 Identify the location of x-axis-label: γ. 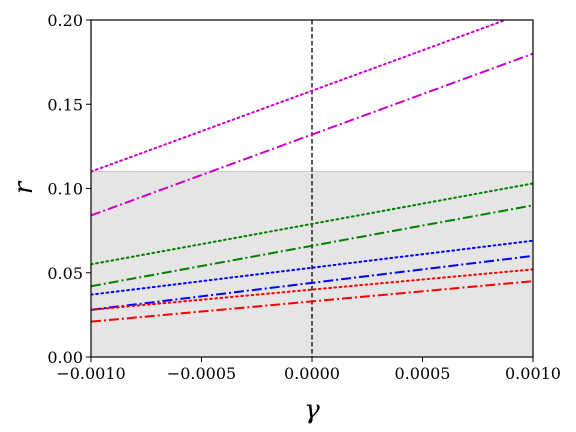
(312, 410).